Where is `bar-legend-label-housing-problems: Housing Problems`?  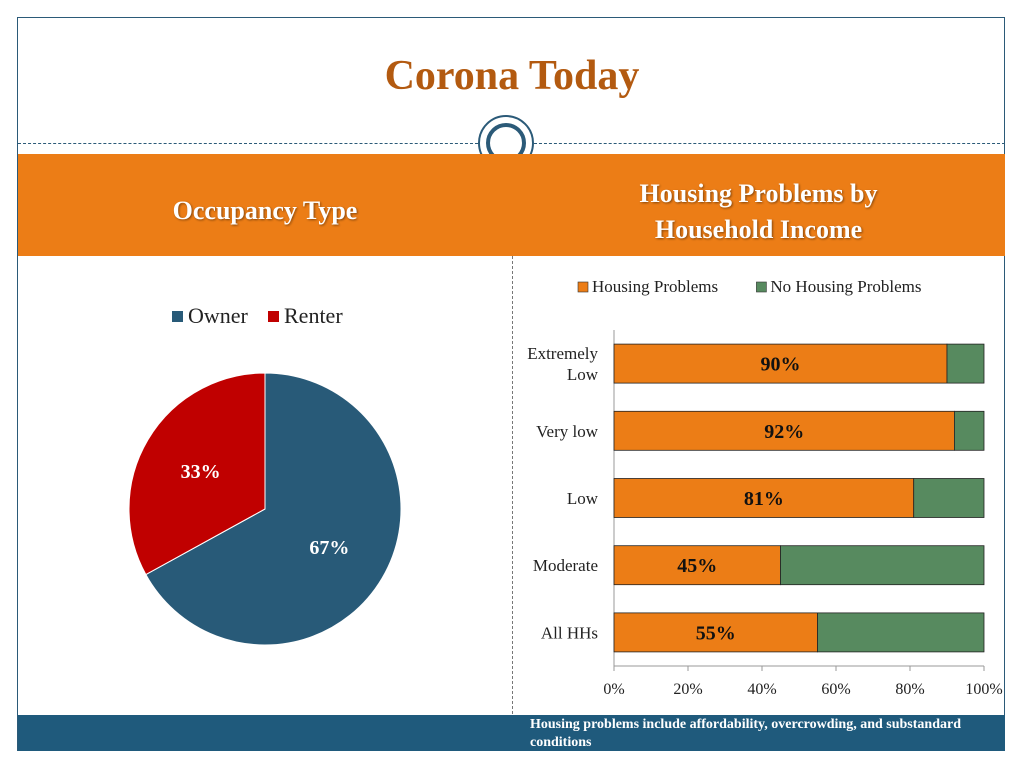
bar-legend-label-housing-problems: Housing Problems is located at coordinates (655, 286).